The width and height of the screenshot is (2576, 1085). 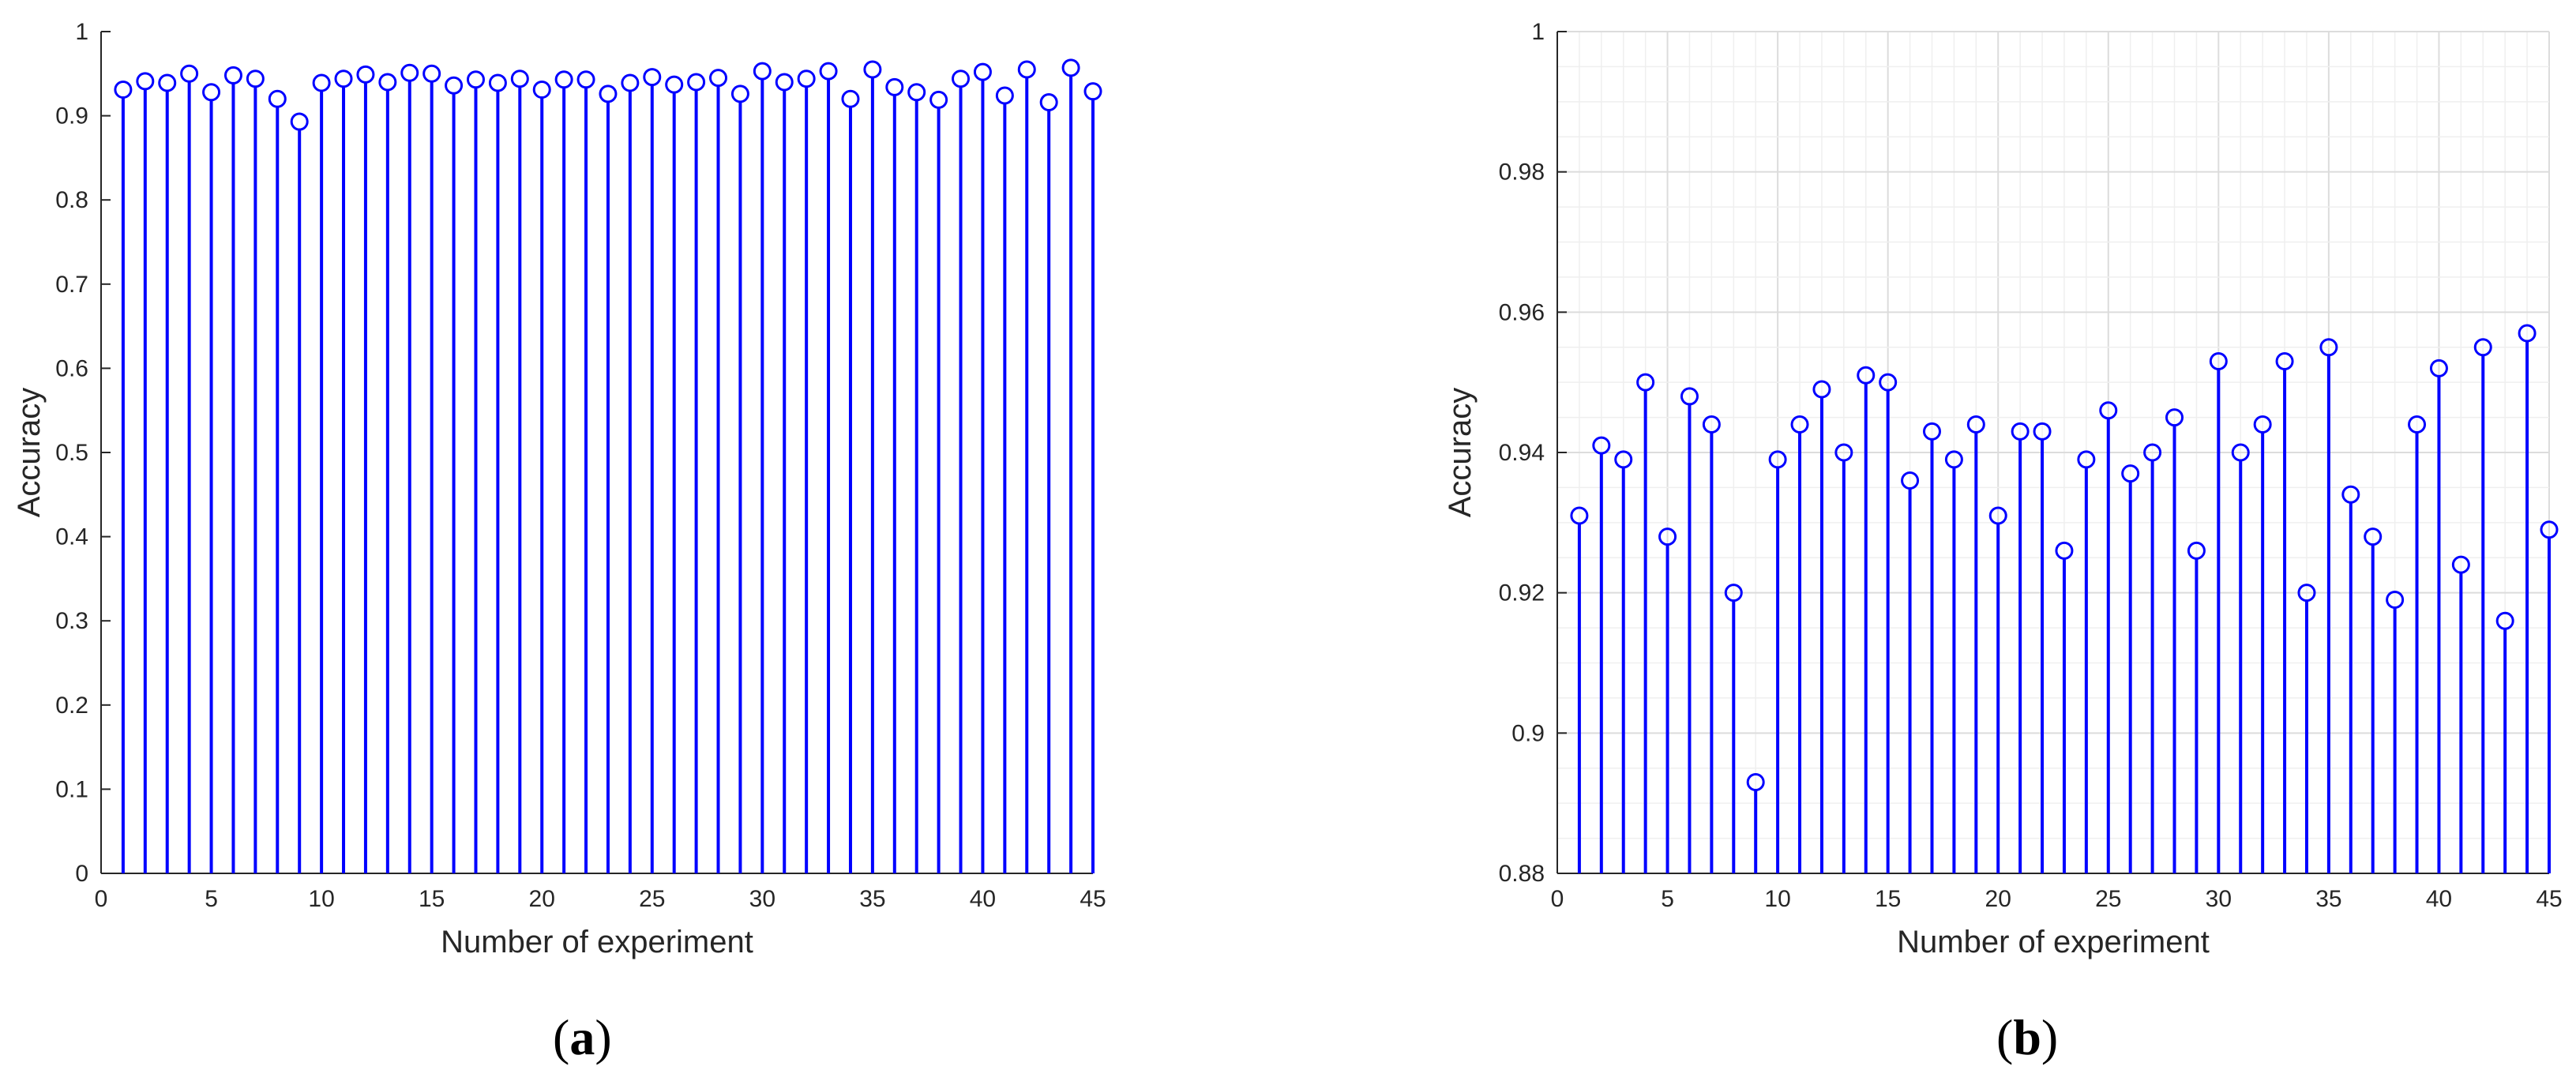 What do you see at coordinates (1538, 32) in the screenshot?
I see `y-tick-label: 1` at bounding box center [1538, 32].